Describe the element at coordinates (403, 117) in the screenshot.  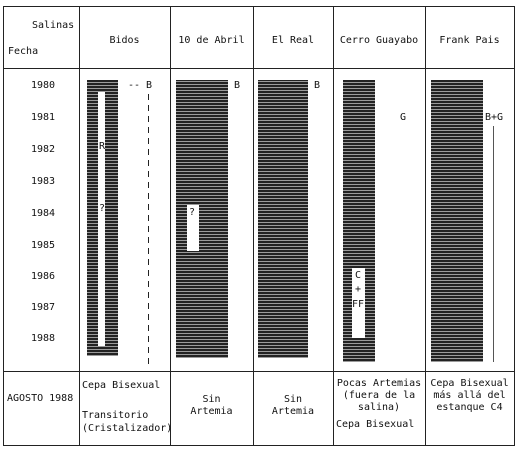
I see `cerro-g-marker: G` at that location.